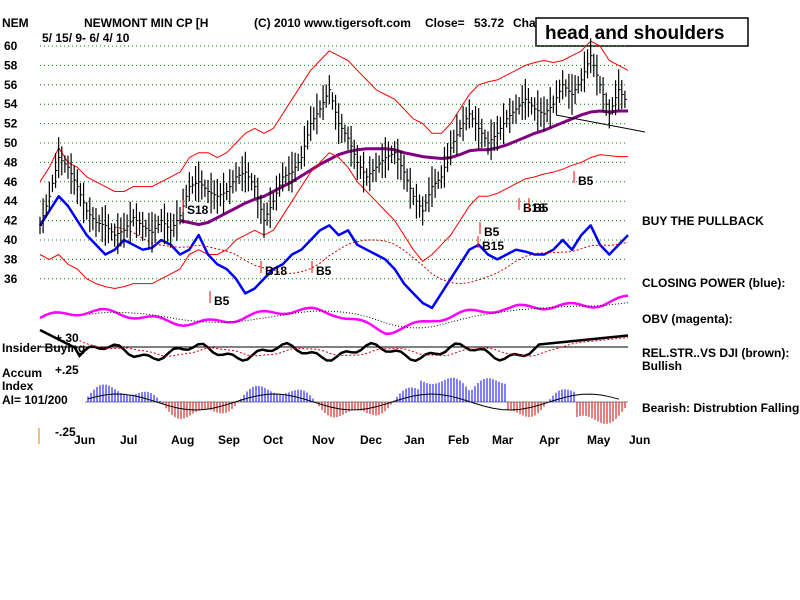 The height and width of the screenshot is (600, 800). Describe the element at coordinates (414, 440) in the screenshot. I see `month-jan-7: Jan` at that location.